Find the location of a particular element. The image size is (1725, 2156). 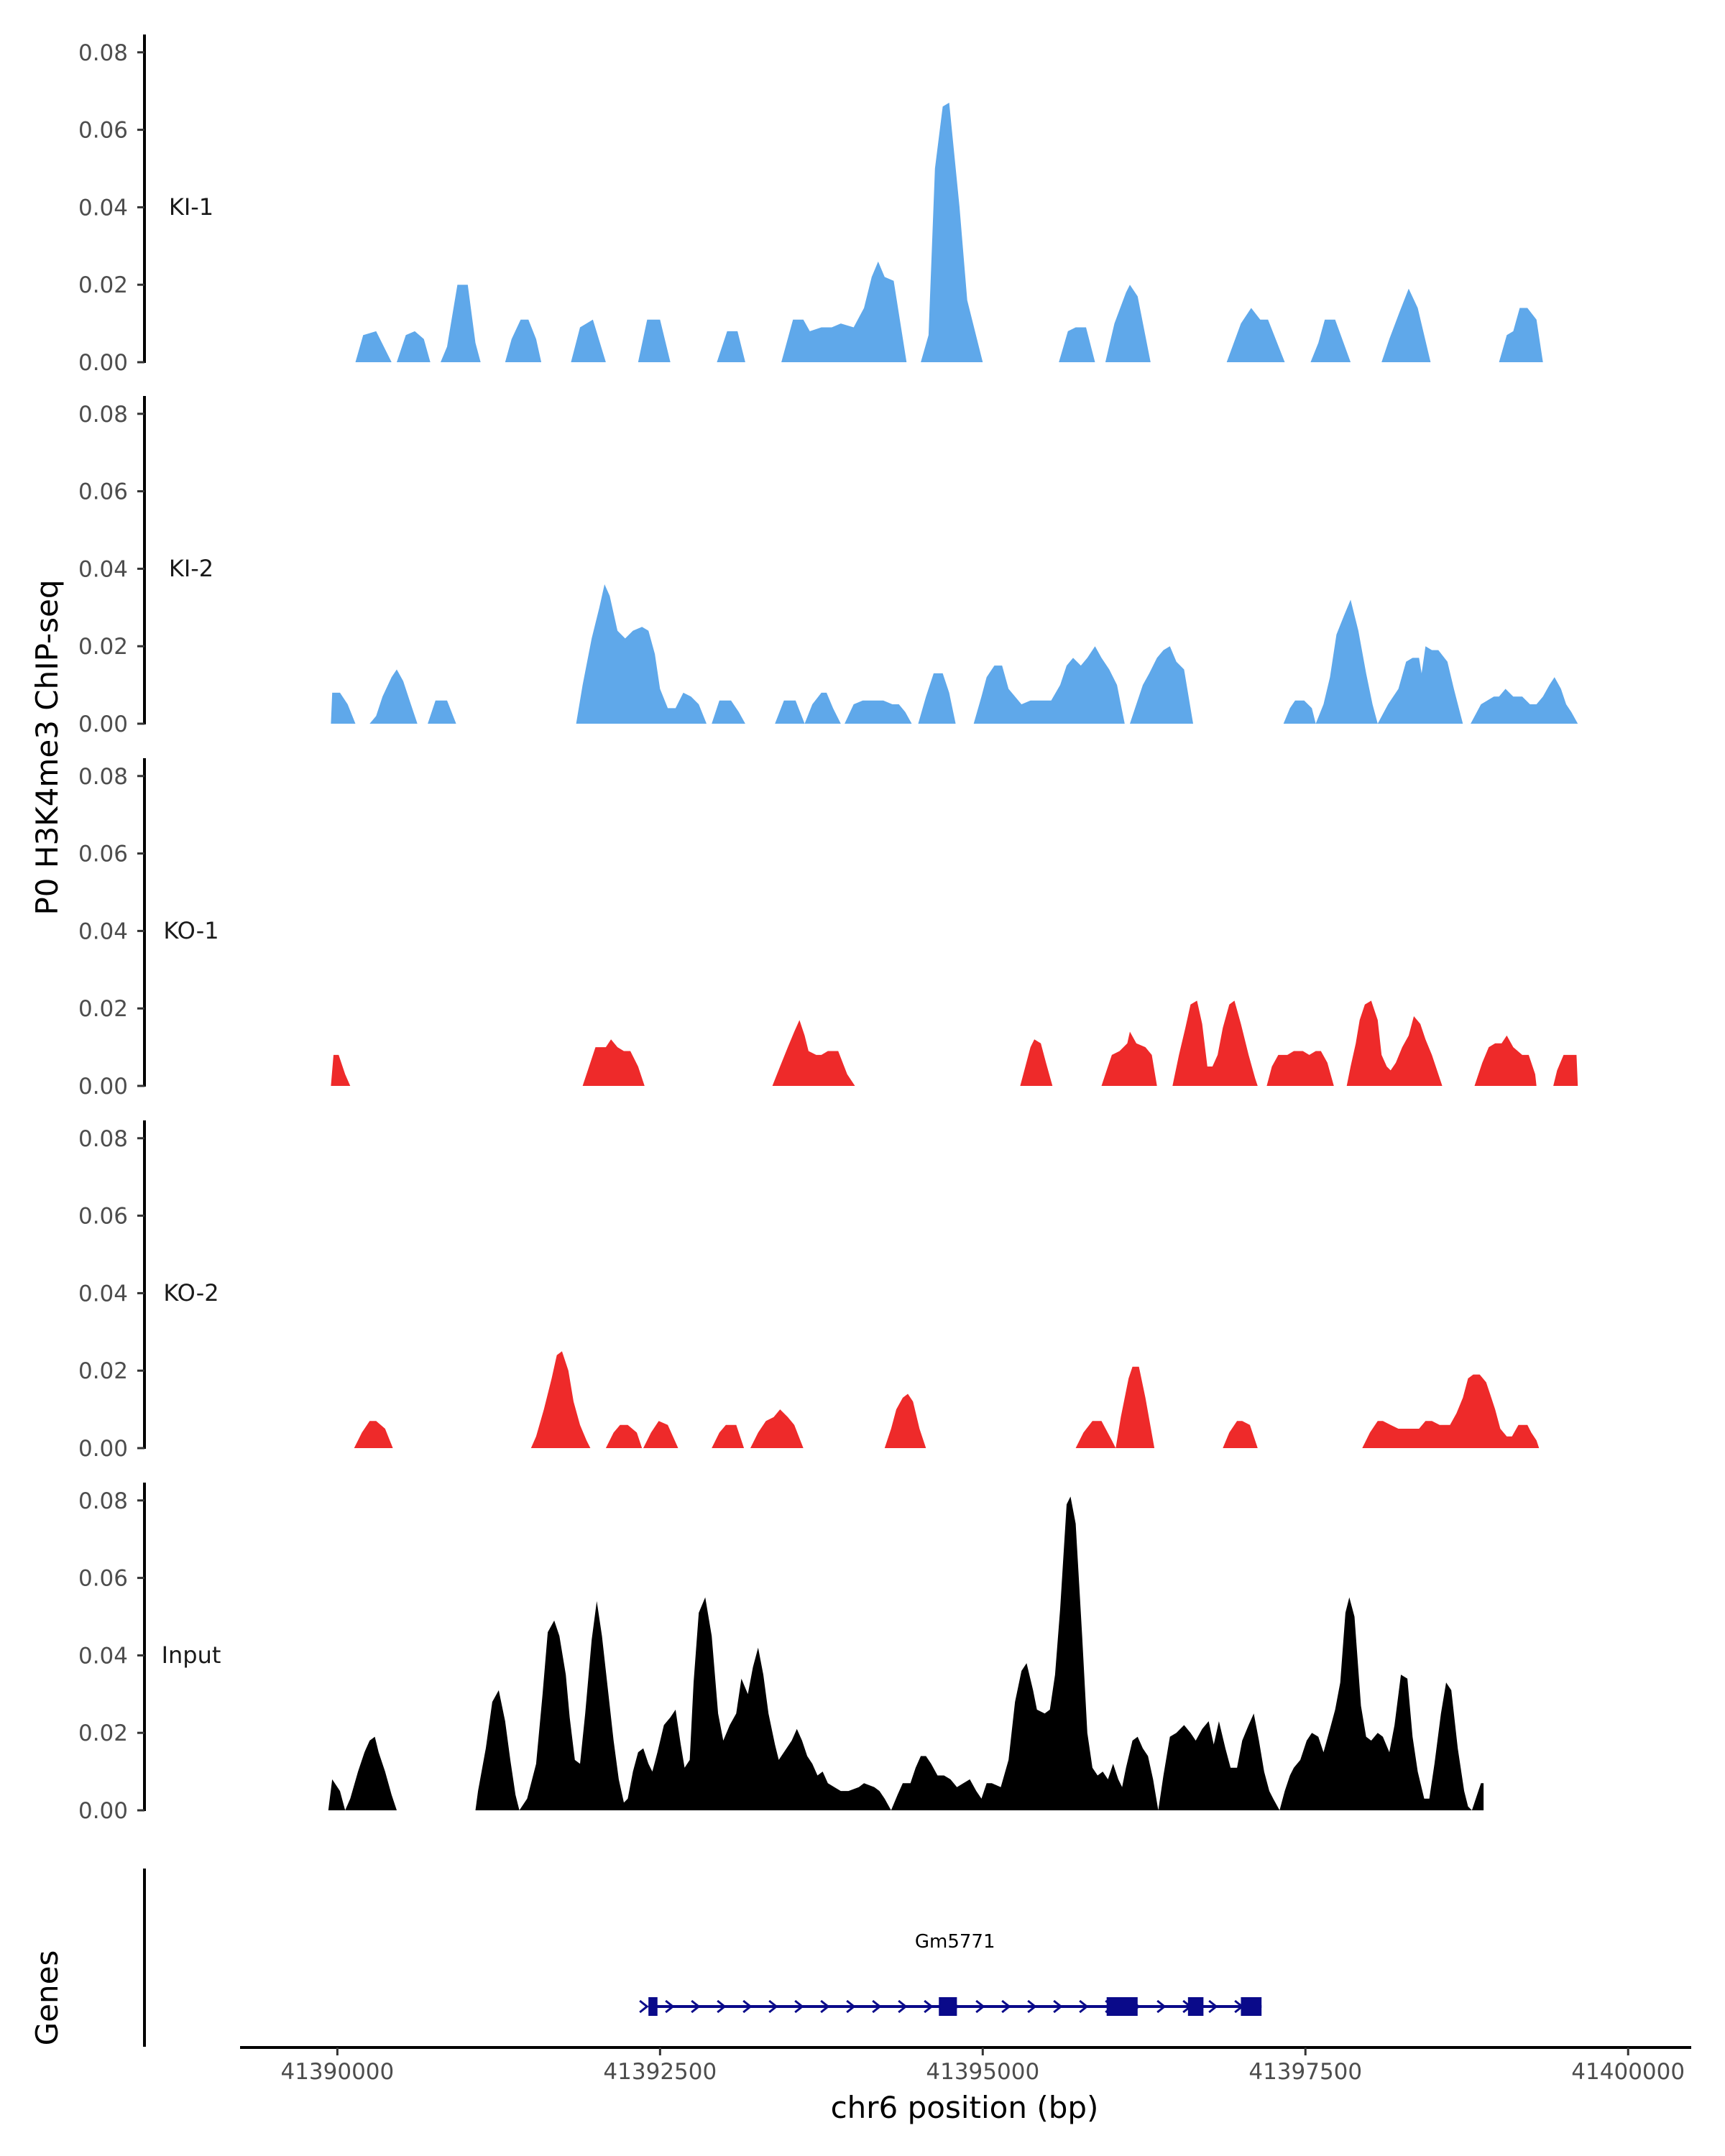

gene-name-label: Gm5771 is located at coordinates (955, 1942).